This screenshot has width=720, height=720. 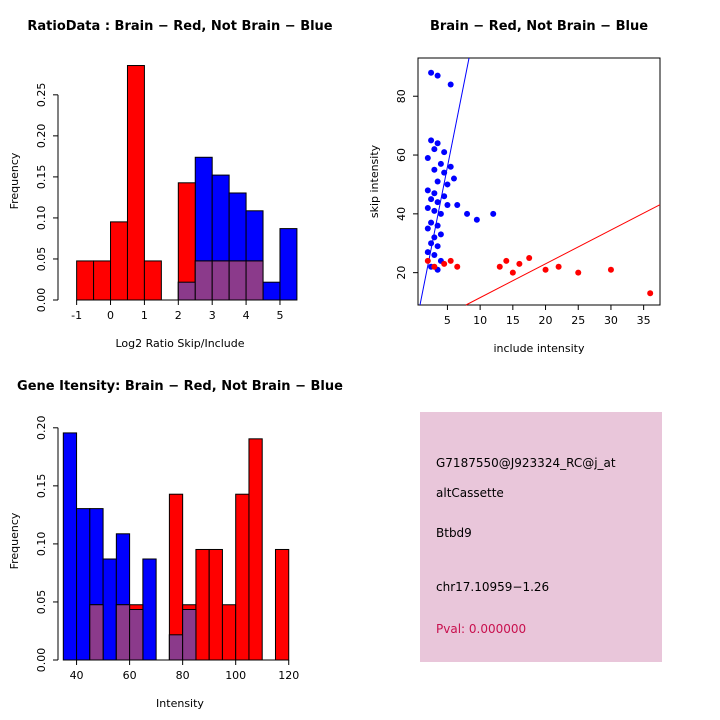 What do you see at coordinates (130, 675) in the screenshot?
I see `x-tick-label: 60` at bounding box center [130, 675].